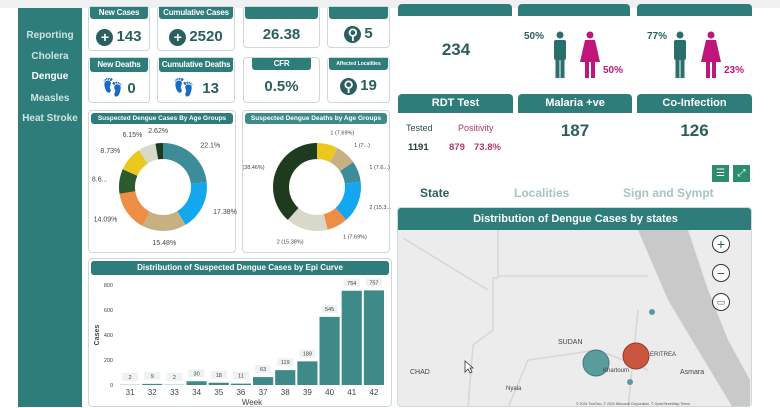  Describe the element at coordinates (119, 65) in the screenshot. I see `kpi-label: New Deaths` at that location.